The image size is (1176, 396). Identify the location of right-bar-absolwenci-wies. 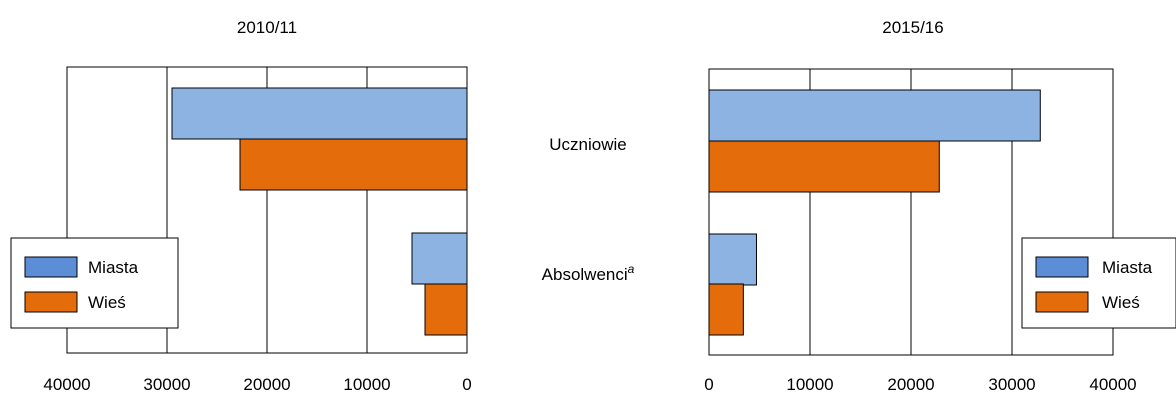
(726, 309).